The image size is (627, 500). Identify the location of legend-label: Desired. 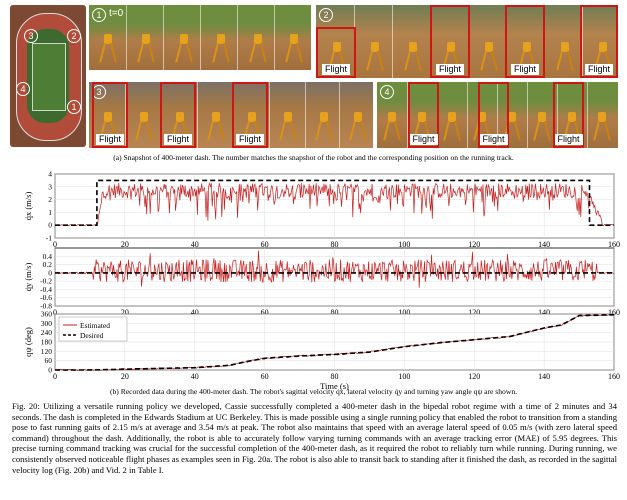
(92, 335).